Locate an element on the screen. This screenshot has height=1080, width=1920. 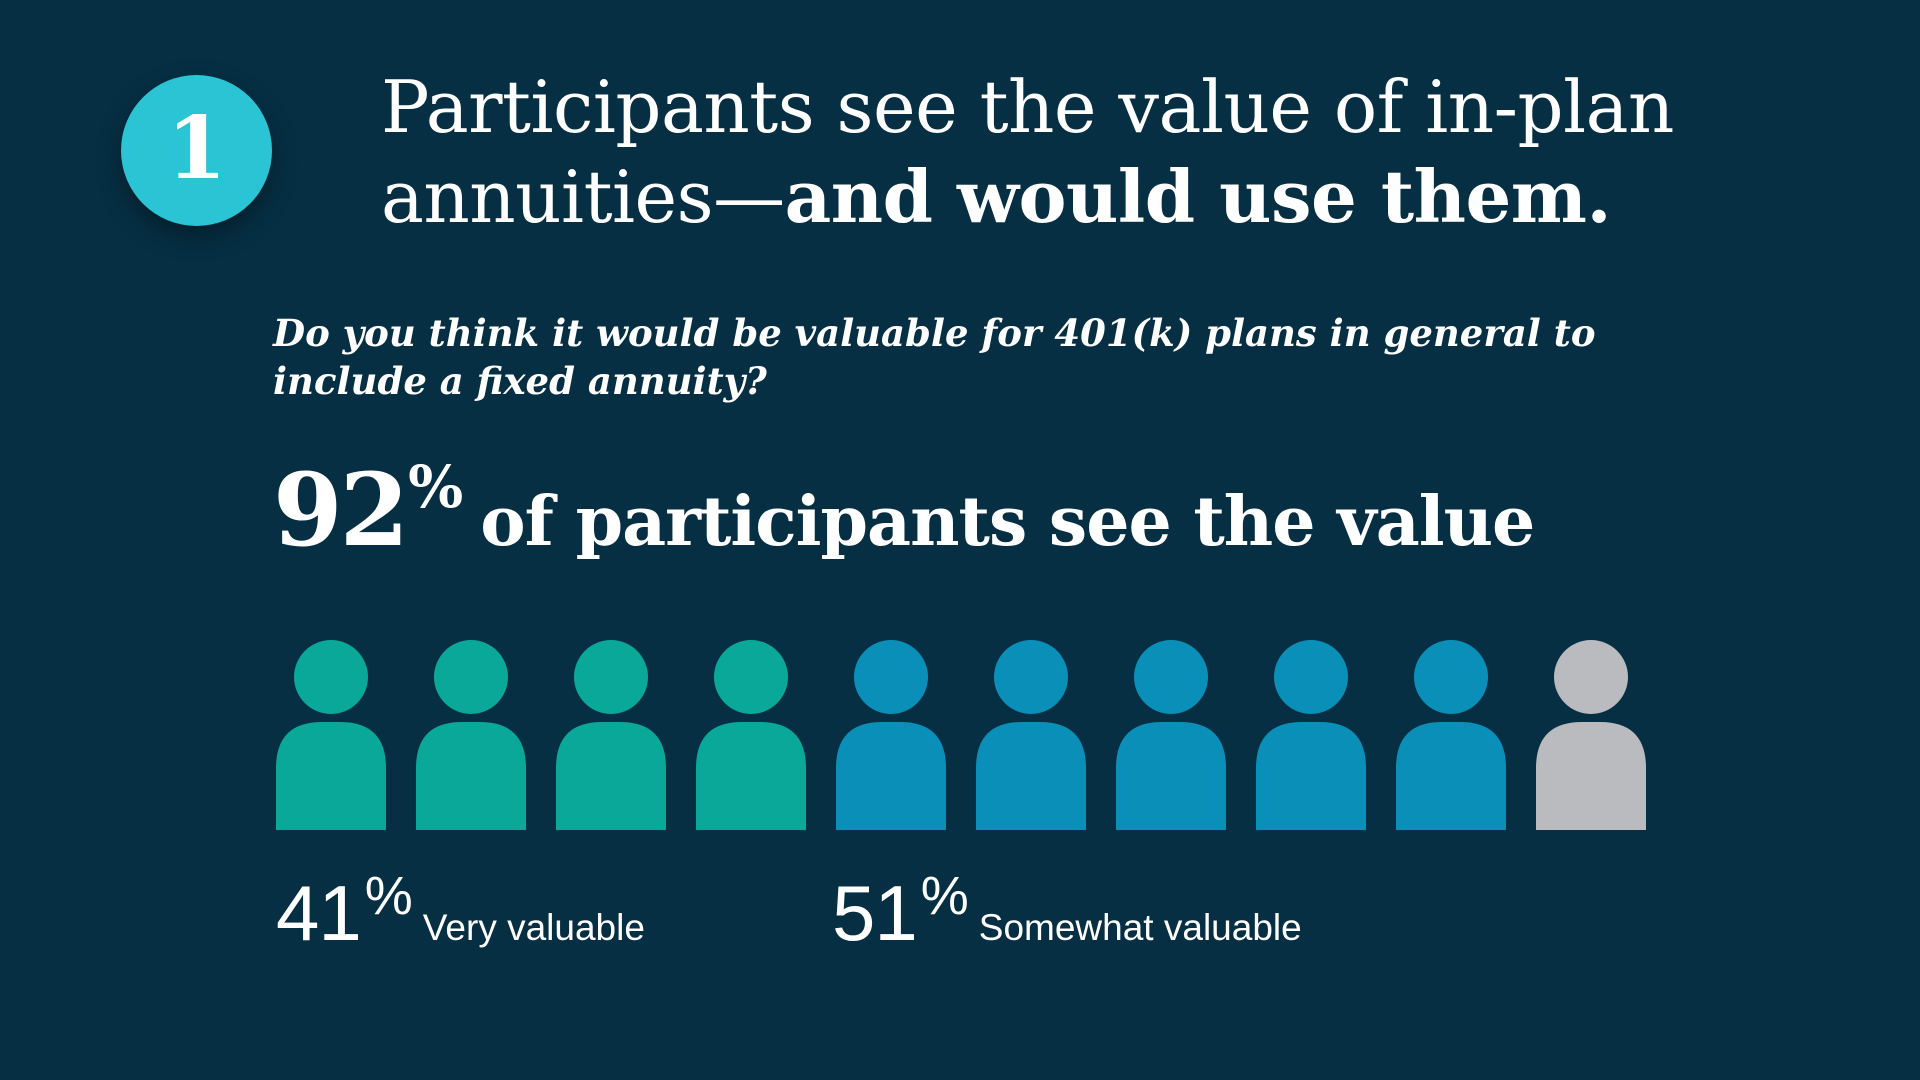
headline-number: 92 is located at coordinates (341, 510).